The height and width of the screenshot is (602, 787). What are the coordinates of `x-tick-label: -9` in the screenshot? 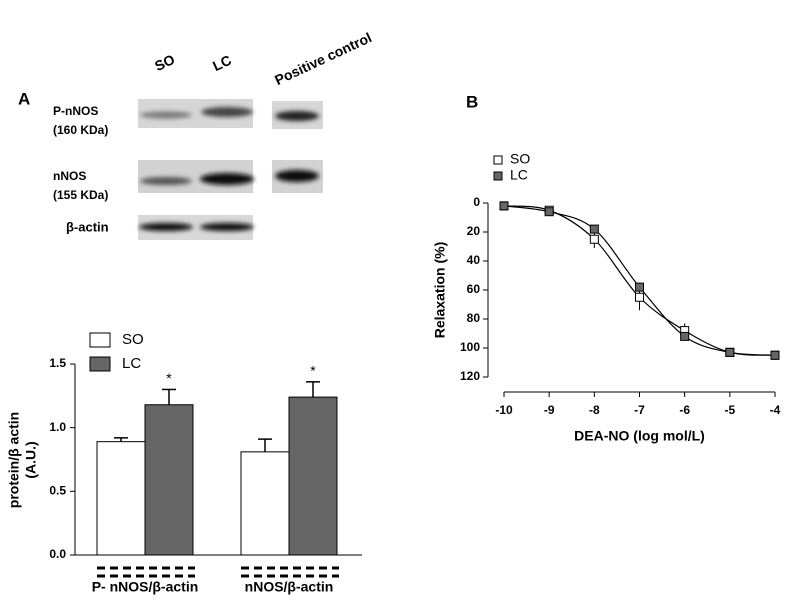 It's located at (549, 410).